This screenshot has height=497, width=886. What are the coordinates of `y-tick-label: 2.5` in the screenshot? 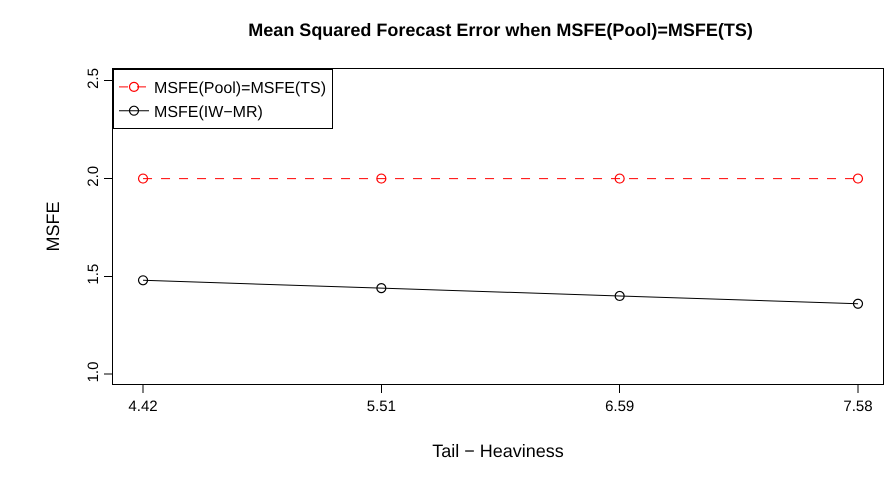 It's located at (93, 78).